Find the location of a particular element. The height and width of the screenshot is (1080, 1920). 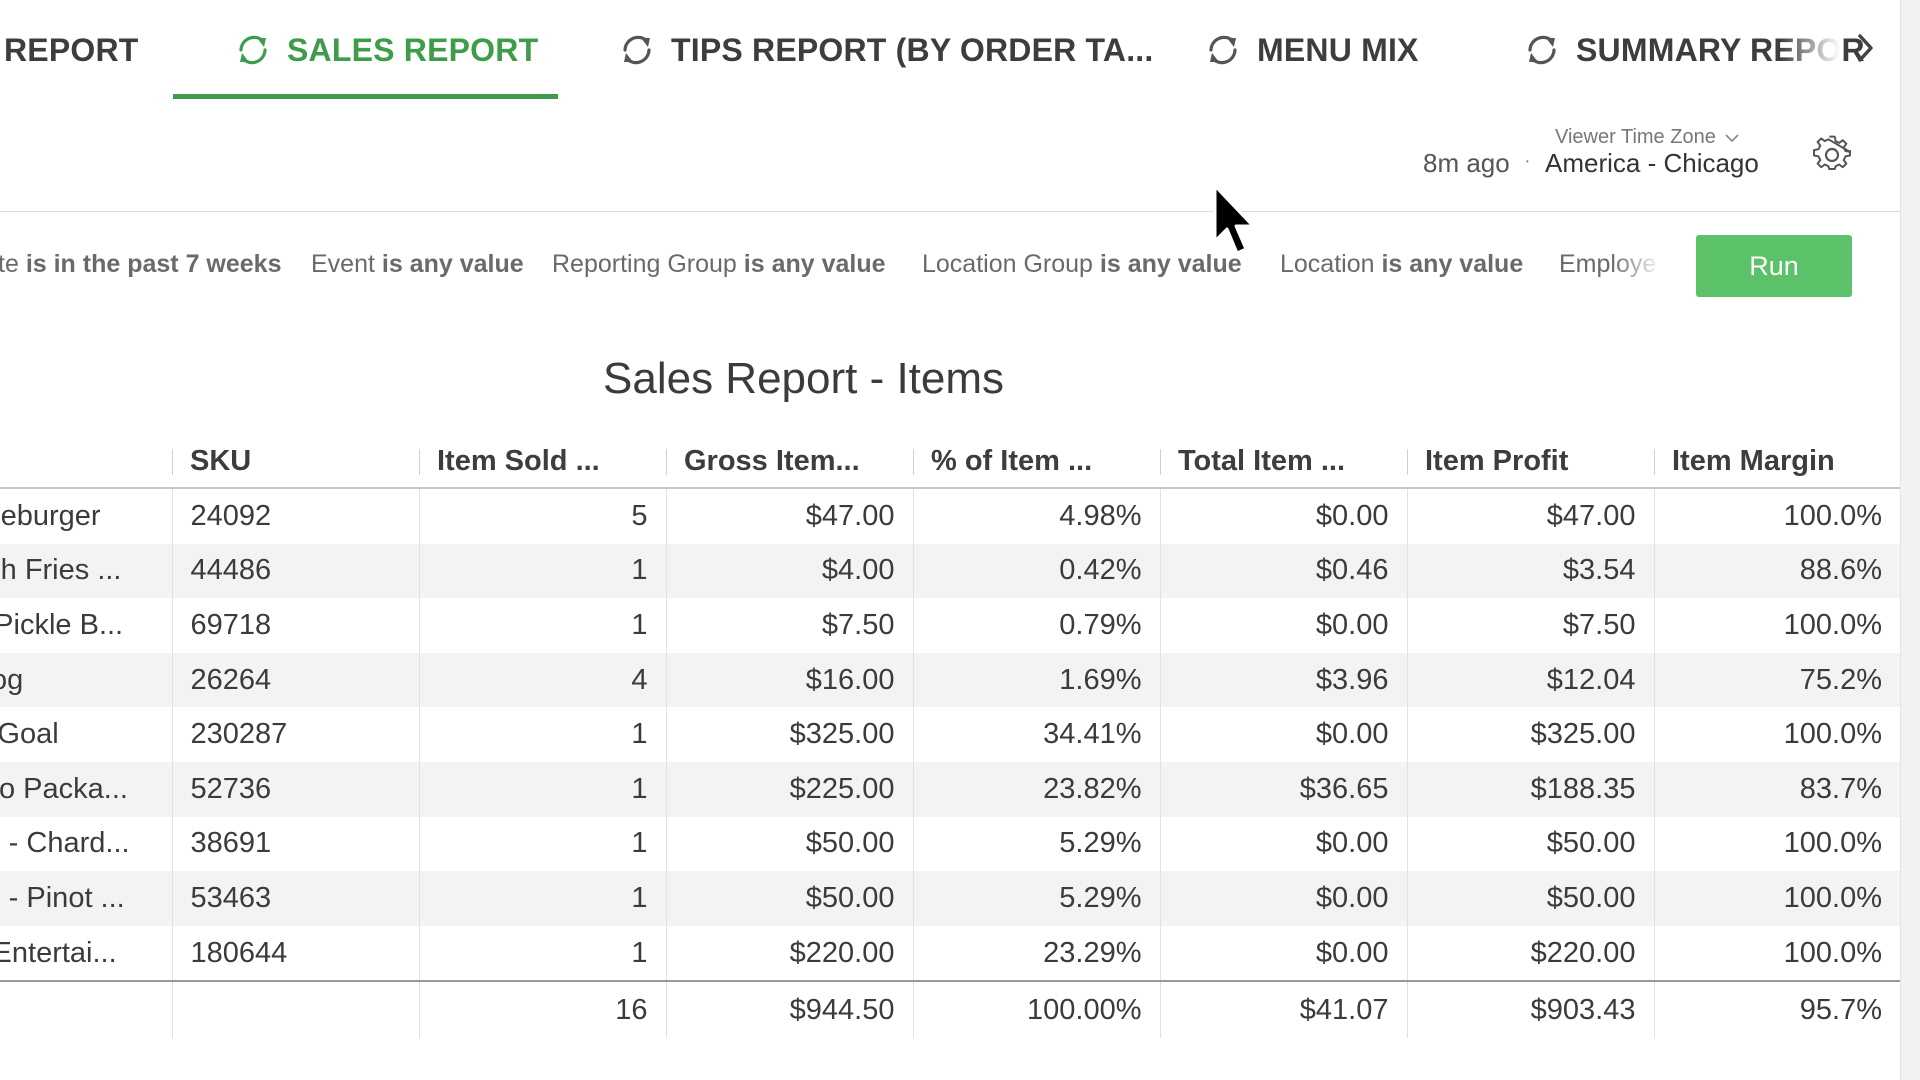

table-cell: 4.98% is located at coordinates (1036, 516).